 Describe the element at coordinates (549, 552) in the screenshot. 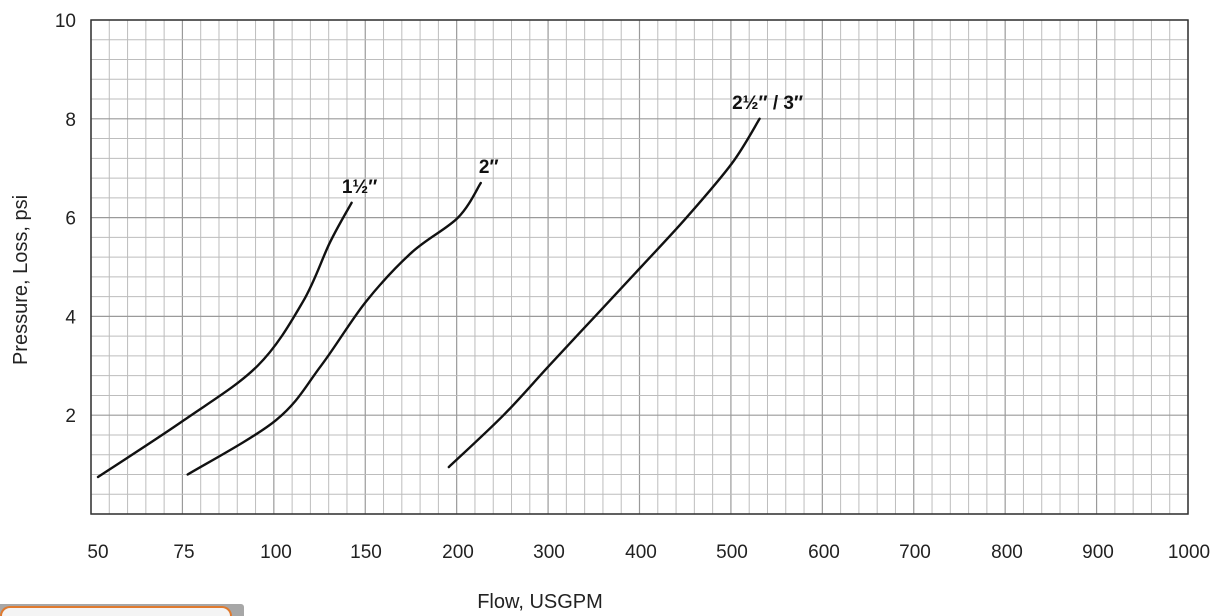

I see `x-tick-label: 300` at that location.